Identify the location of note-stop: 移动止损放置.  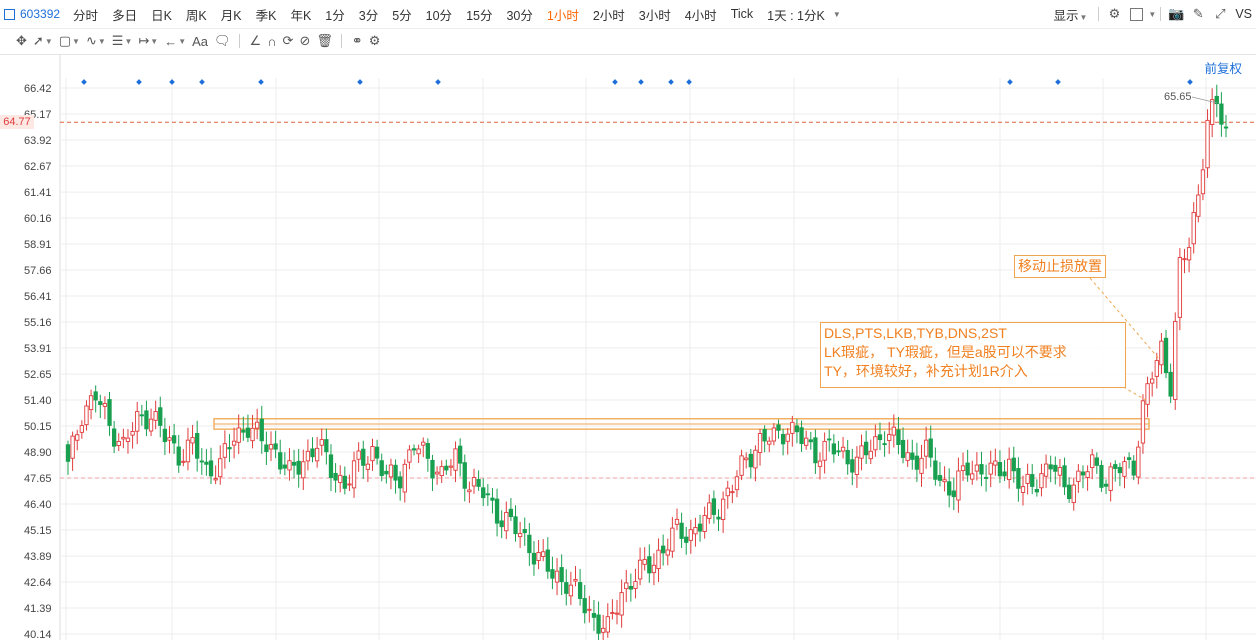
(1060, 266).